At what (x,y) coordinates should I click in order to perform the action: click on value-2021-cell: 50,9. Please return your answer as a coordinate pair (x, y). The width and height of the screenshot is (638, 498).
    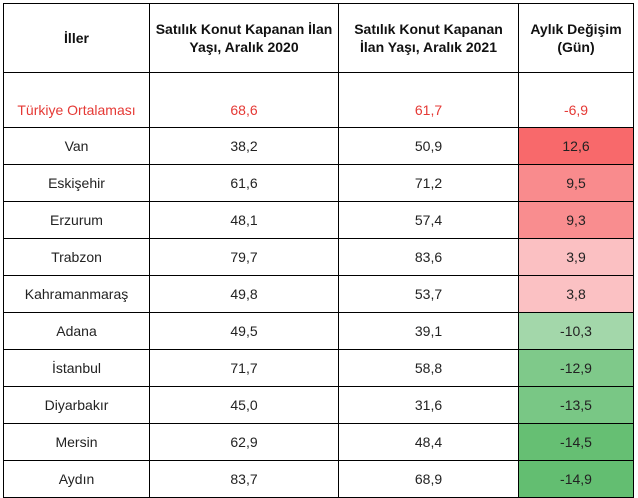
    Looking at the image, I should click on (428, 146).